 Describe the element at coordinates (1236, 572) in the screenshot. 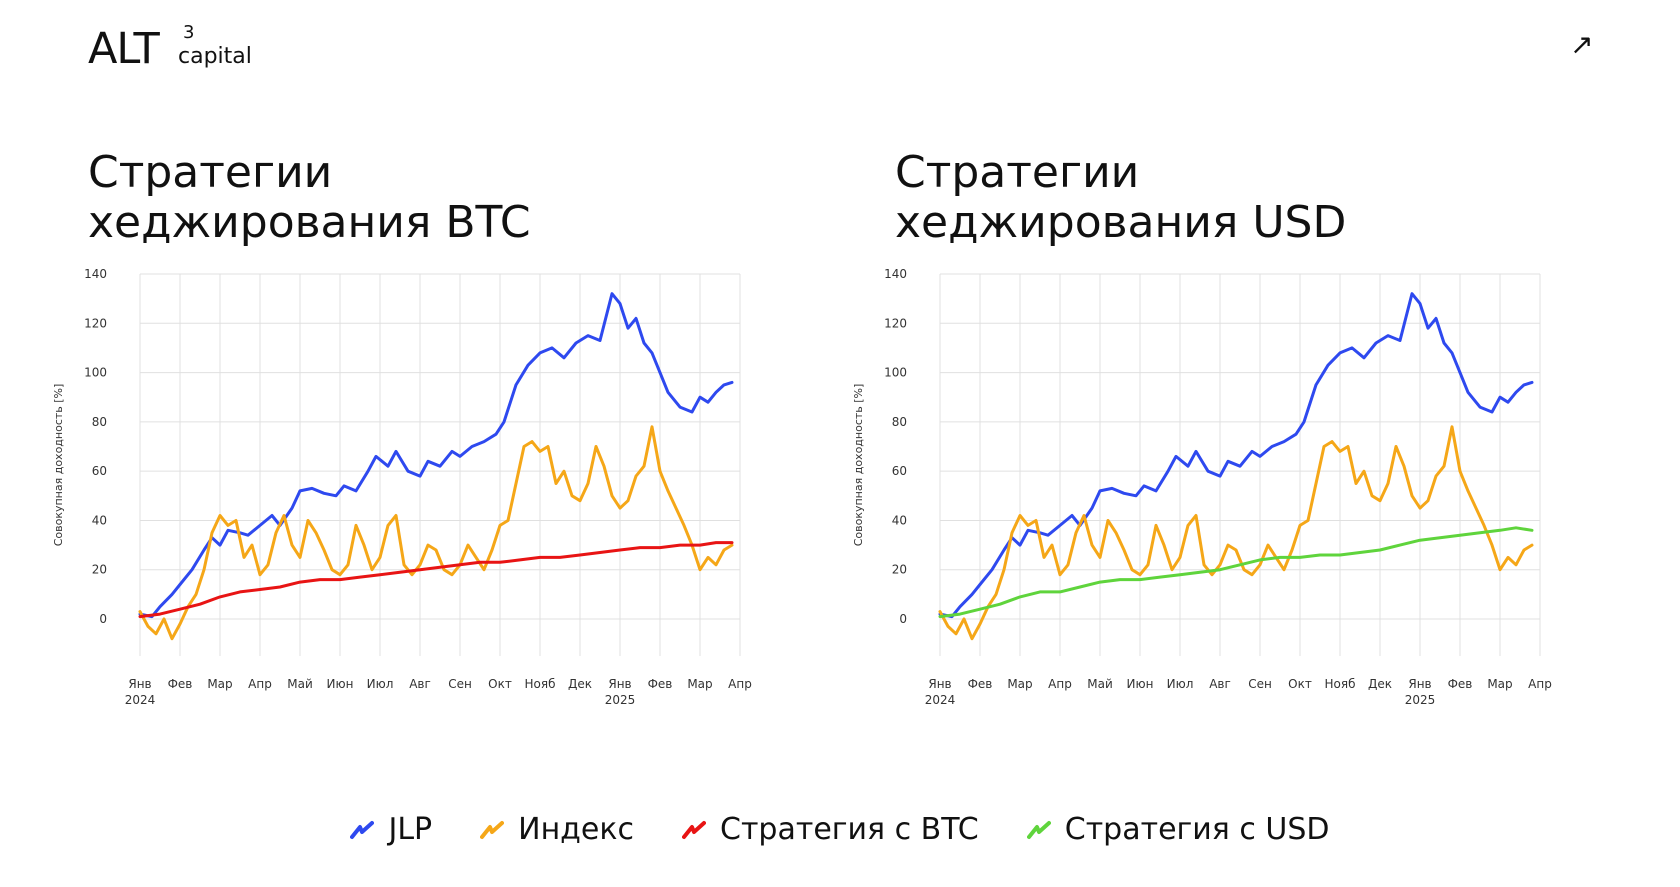

I see `series-line-стратегия-с-usd` at that location.